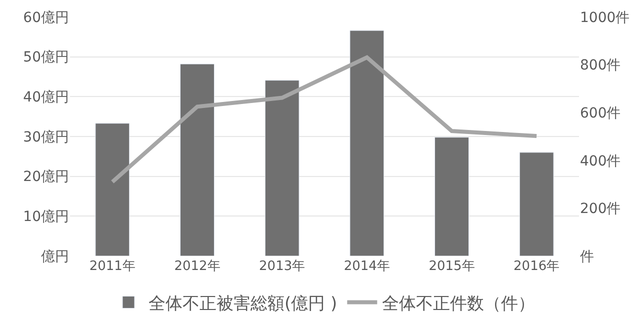 This screenshot has width=640, height=331. Describe the element at coordinates (55, 256) in the screenshot. I see `y-tick-label: 億円` at that location.